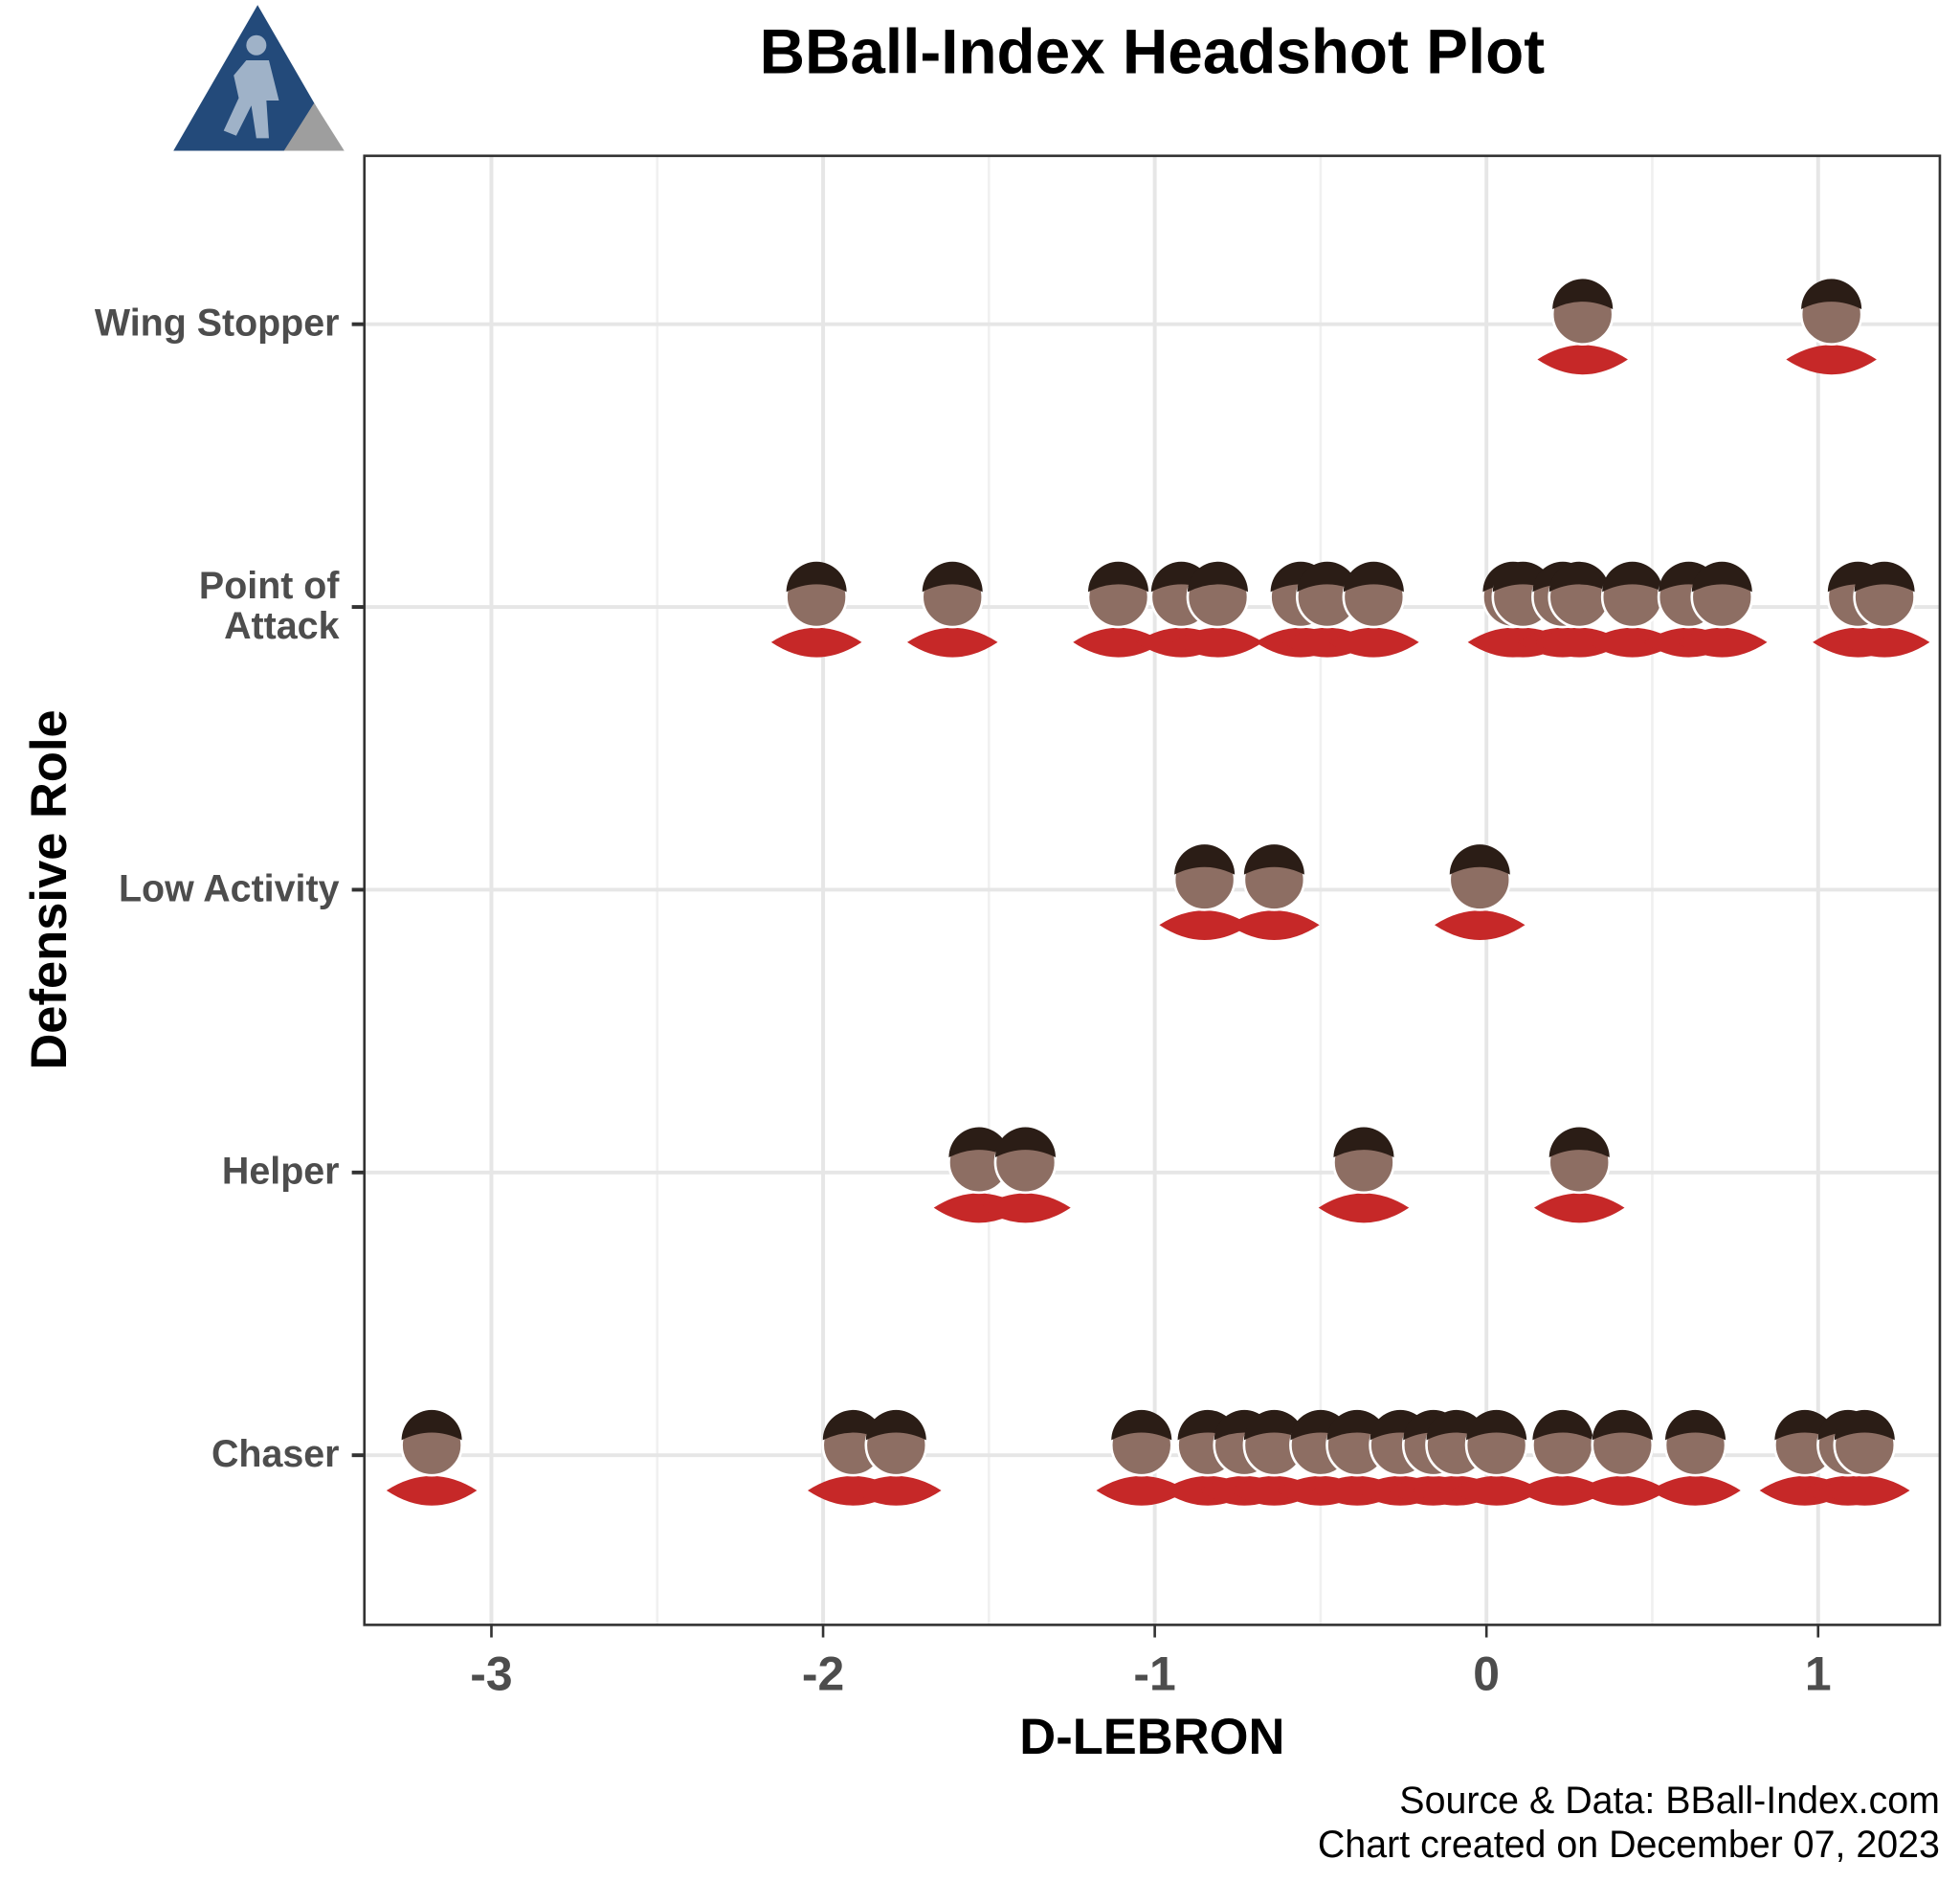 This screenshot has width=1960, height=1882. I want to click on y-tick-label-box: Wing Stopper, so click(208, 324).